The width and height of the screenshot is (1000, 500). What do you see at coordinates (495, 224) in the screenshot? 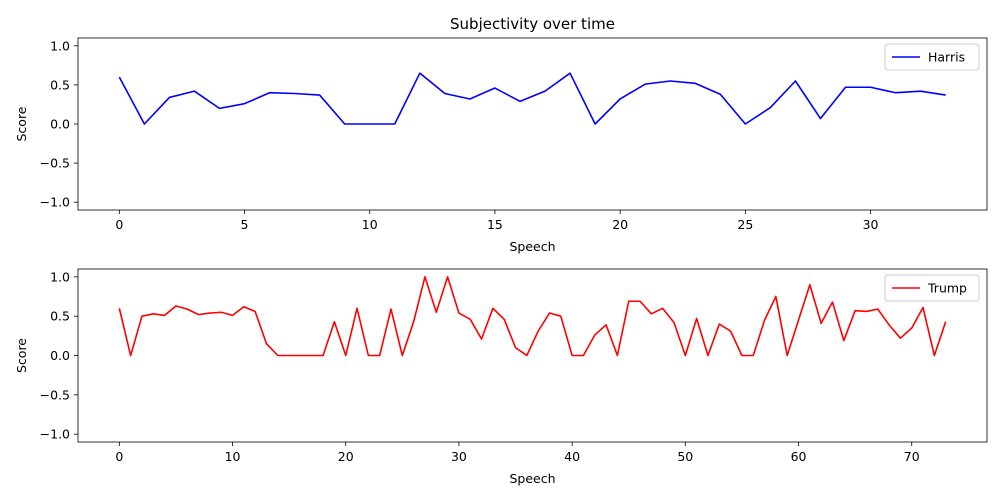
I see `x-tick-label: 15` at bounding box center [495, 224].